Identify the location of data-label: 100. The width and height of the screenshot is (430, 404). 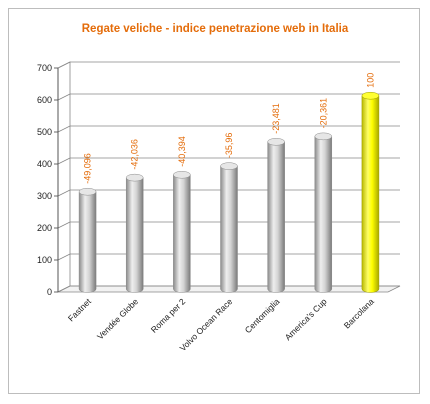
(370, 80).